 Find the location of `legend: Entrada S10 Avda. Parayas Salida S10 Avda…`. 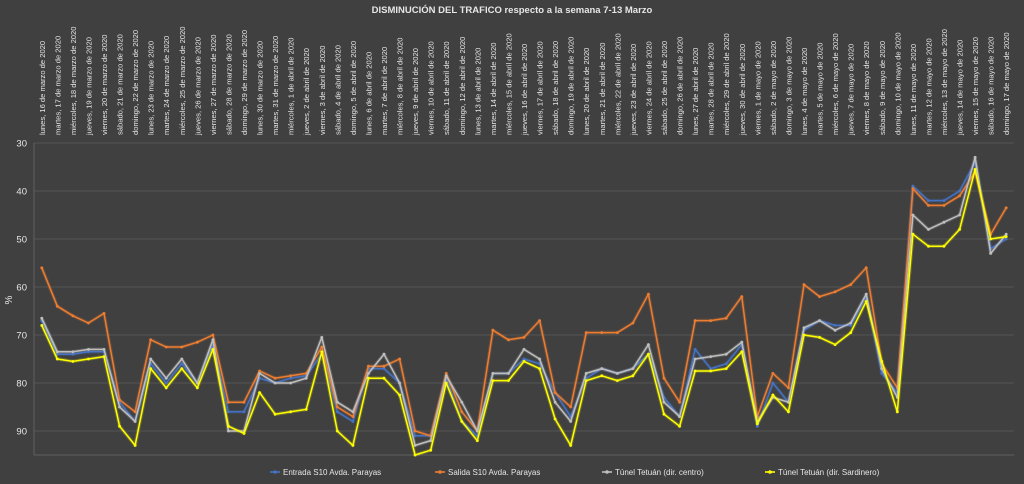

legend: Entrada S10 Avda. Parayas Salida S10 Avda… is located at coordinates (575, 472).